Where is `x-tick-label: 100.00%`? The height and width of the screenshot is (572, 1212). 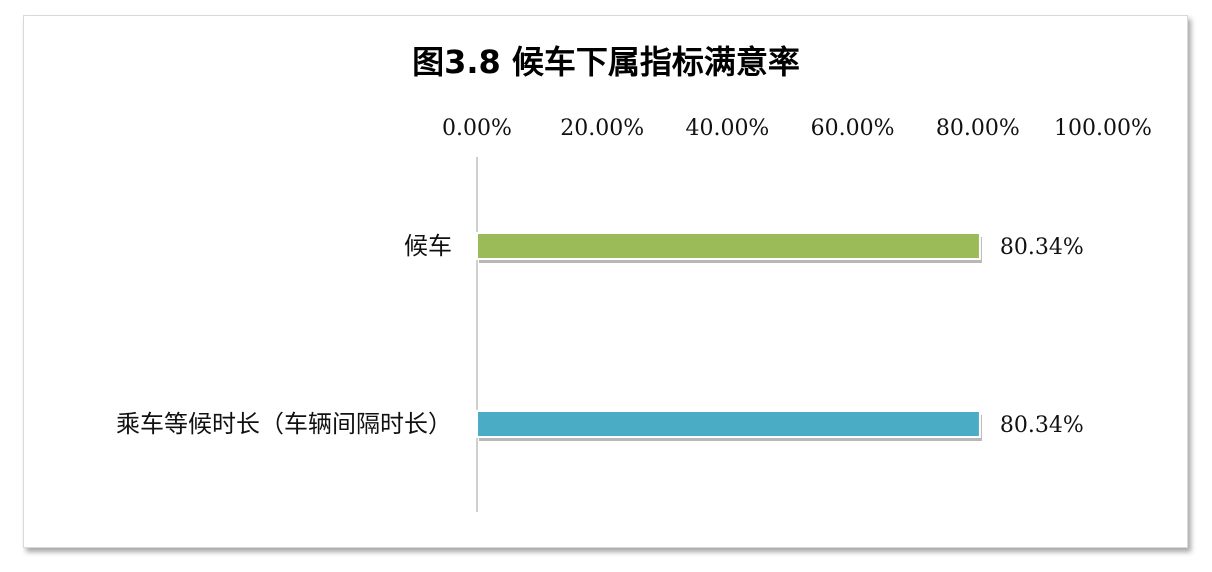 x-tick-label: 100.00% is located at coordinates (1103, 128).